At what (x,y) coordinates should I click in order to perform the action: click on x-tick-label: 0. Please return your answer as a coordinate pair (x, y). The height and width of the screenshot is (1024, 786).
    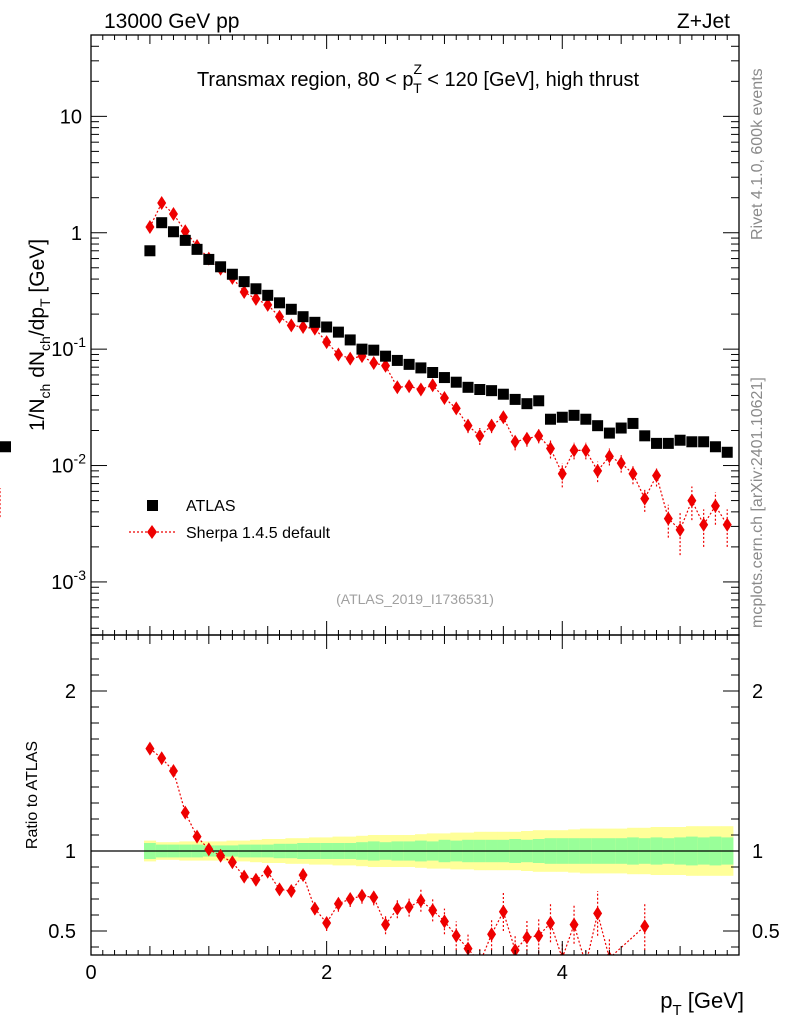
    Looking at the image, I should click on (90, 973).